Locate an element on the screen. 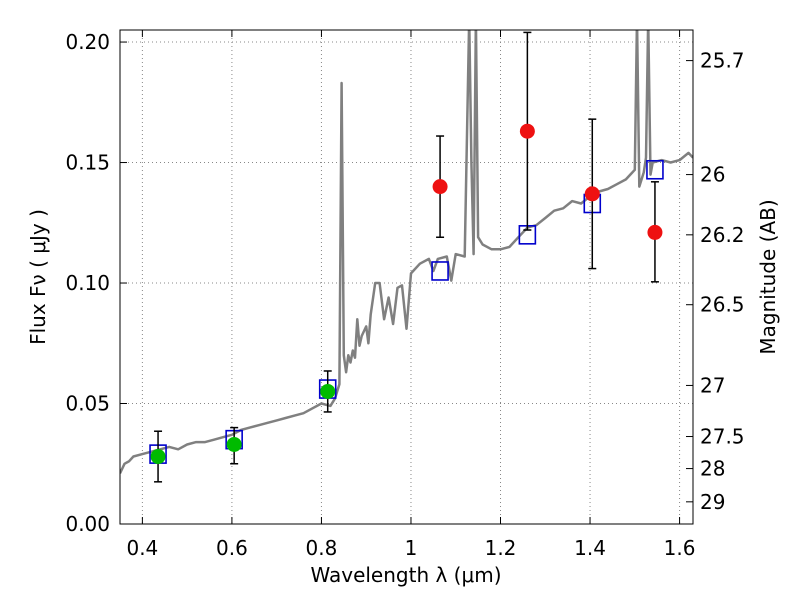 Image resolution: width=800 pixels, height=600 pixels. right-tick-label: 29 is located at coordinates (712, 502).